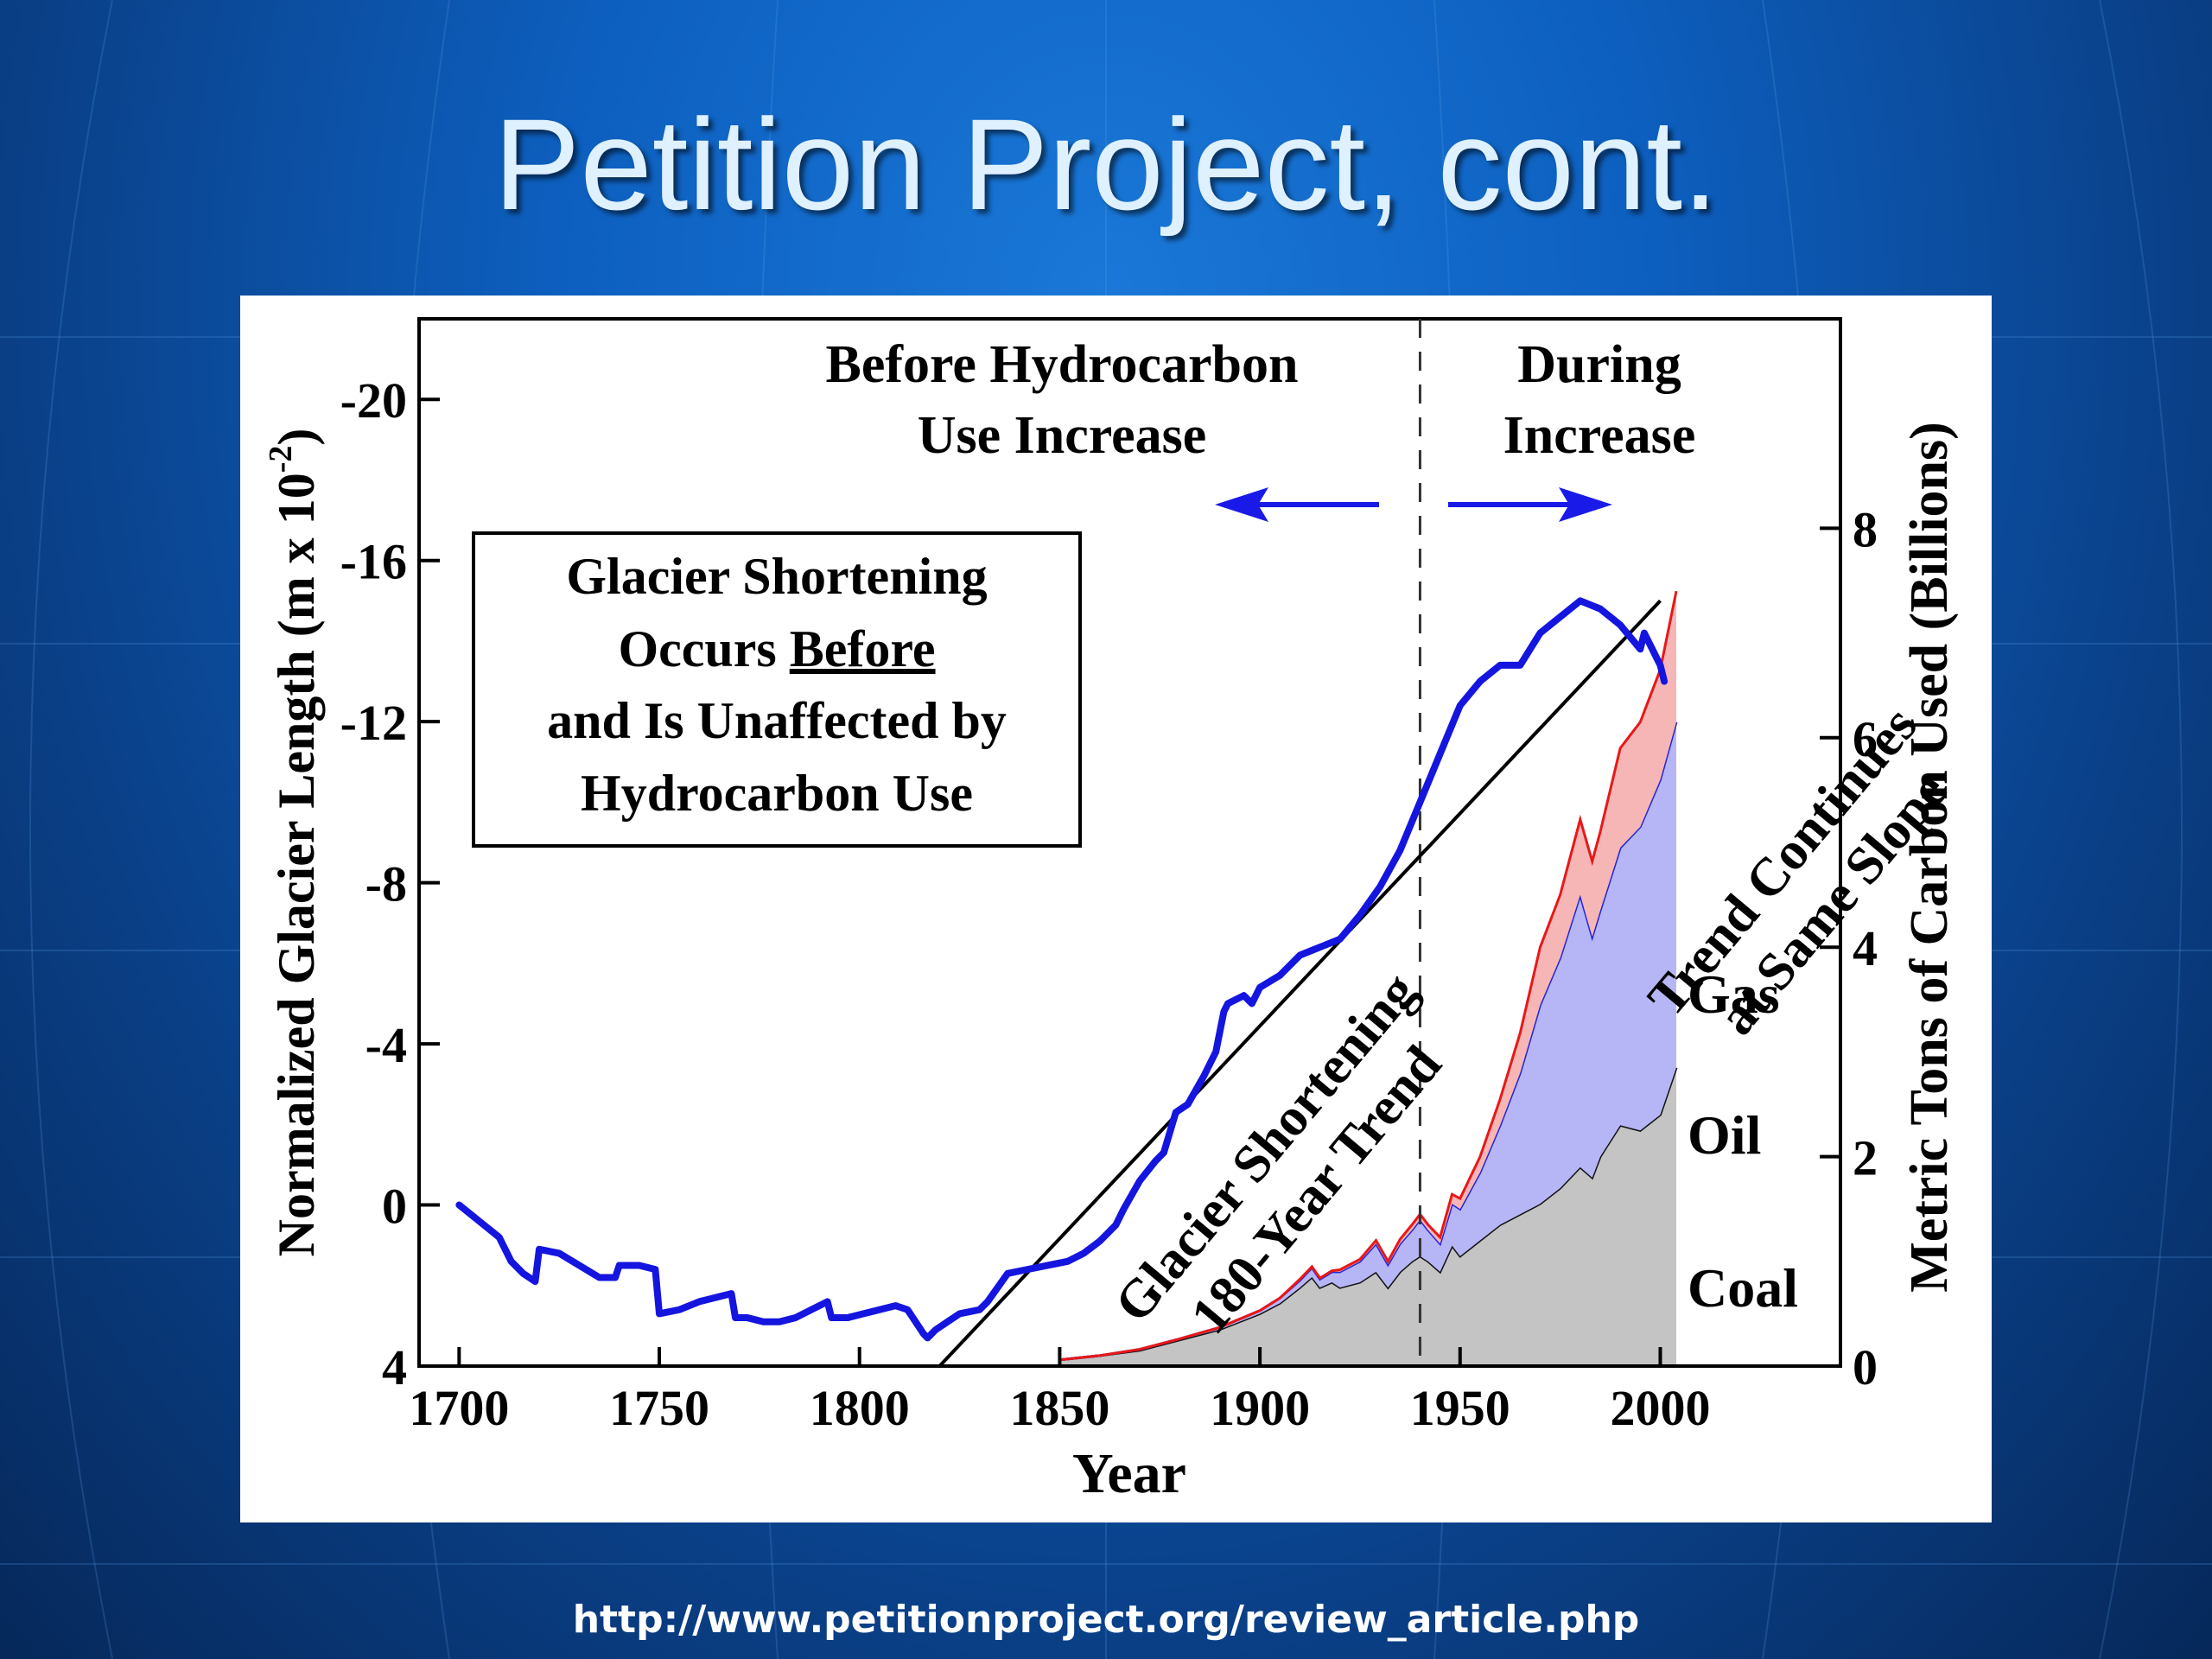  I want to click on y-axis-label-left: Normalized Glacier Length (m x 10-2), so click(294, 843).